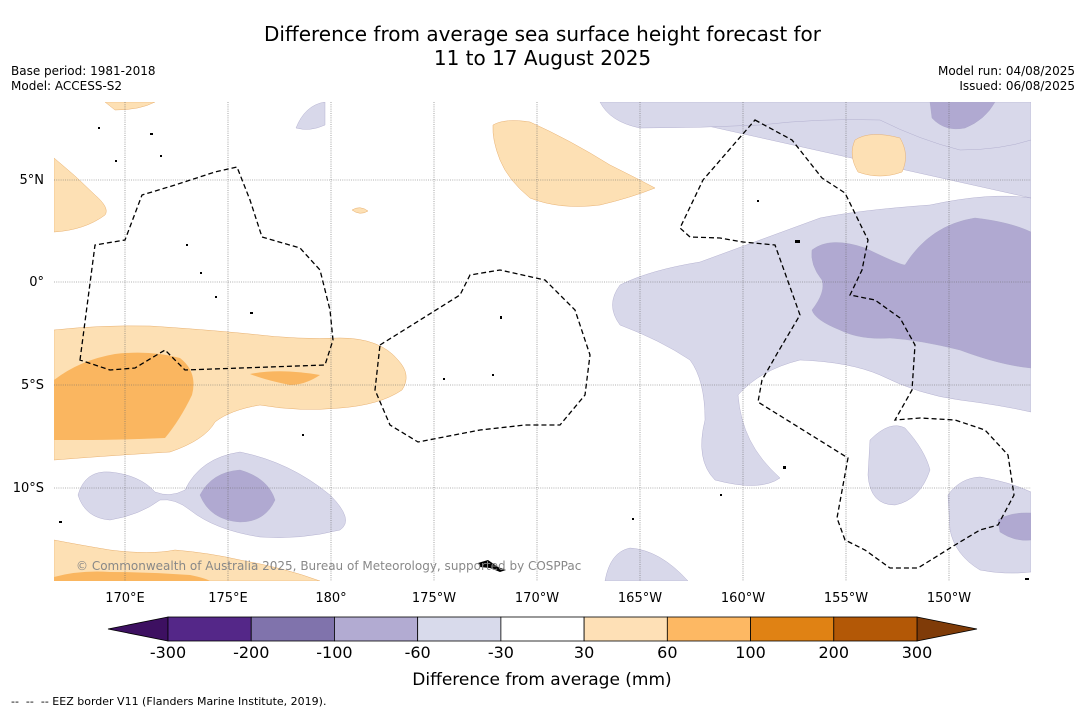 This screenshot has width=1085, height=713. Describe the element at coordinates (542, 58) in the screenshot. I see `title-line-2: 11 to 17 August 2025` at that location.